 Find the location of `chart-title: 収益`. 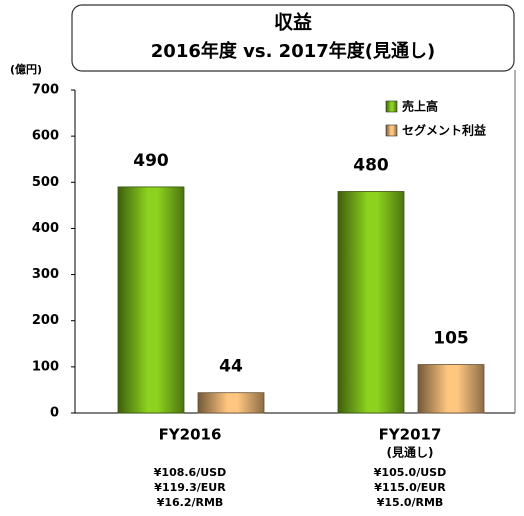

chart-title: 収益 is located at coordinates (293, 22).